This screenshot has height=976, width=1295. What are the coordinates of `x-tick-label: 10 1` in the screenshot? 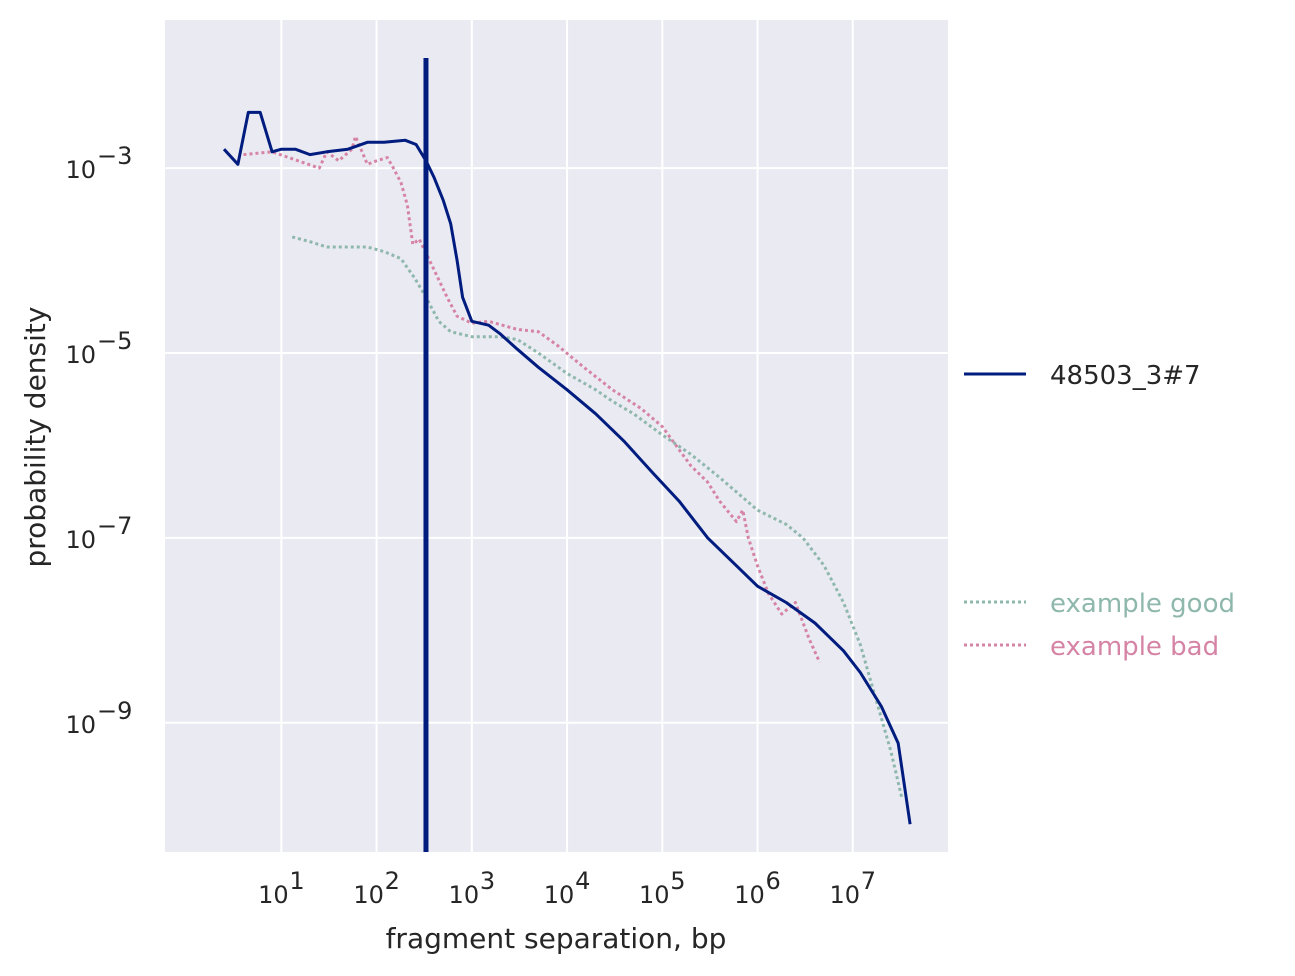 It's located at (281, 888).